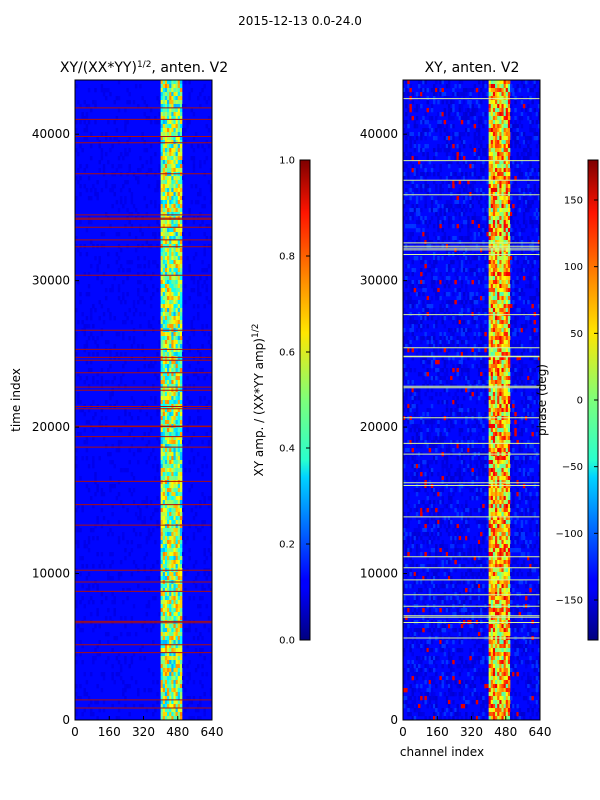  What do you see at coordinates (472, 68) in the screenshot?
I see `phase-chart-title: XY, anten. V2` at bounding box center [472, 68].